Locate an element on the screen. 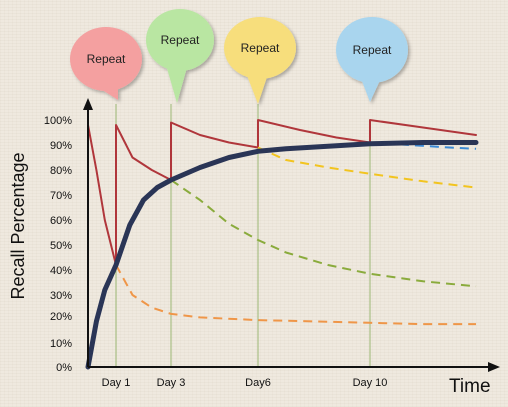  y-tick-label: 100% is located at coordinates (58, 121).